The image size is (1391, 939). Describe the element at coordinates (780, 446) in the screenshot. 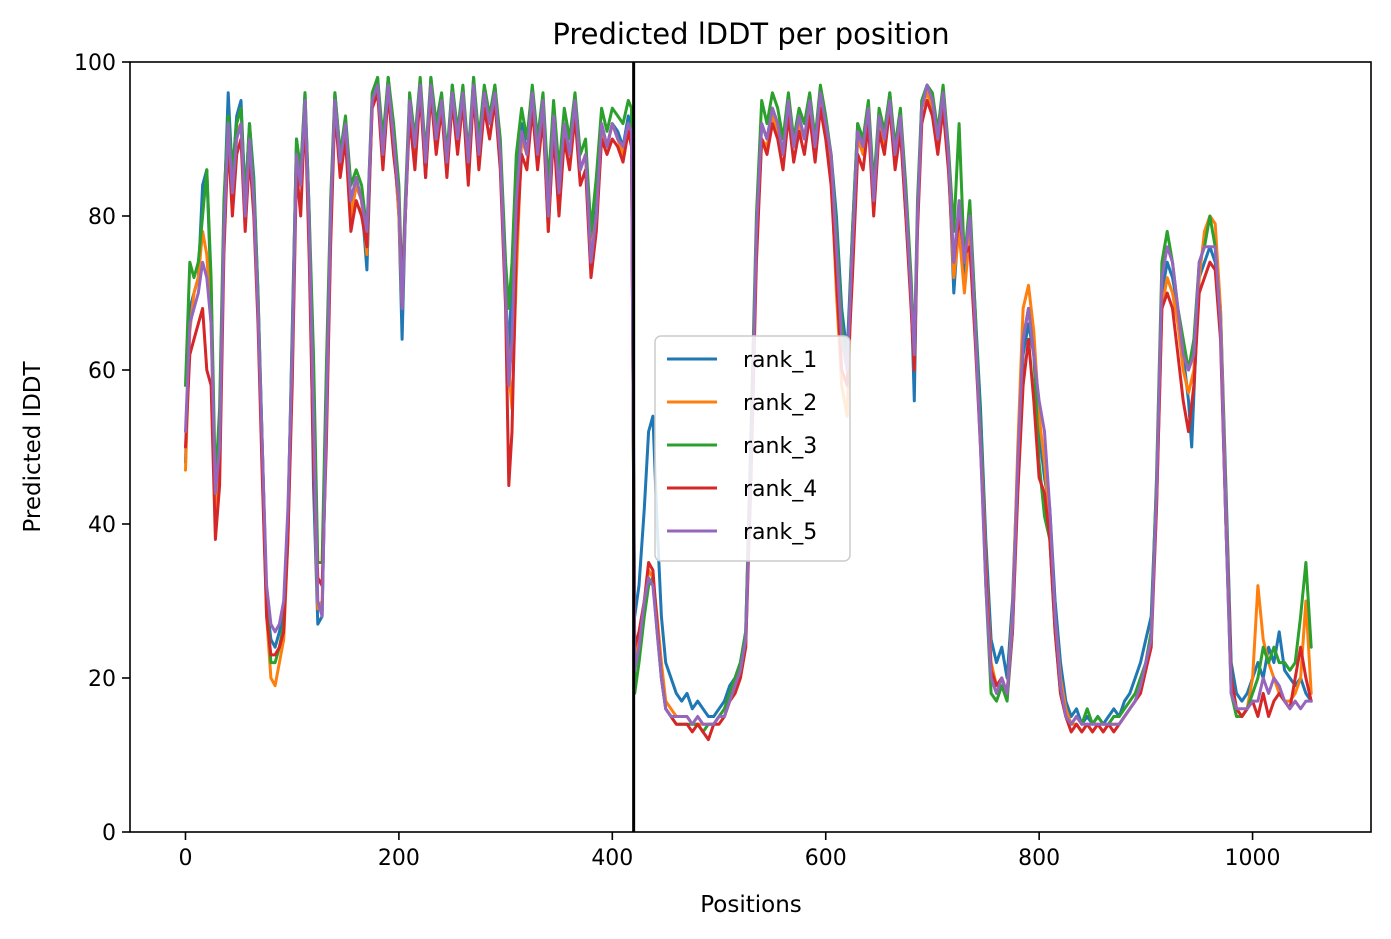

I see `legend-label-rank-3: rank_3` at that location.